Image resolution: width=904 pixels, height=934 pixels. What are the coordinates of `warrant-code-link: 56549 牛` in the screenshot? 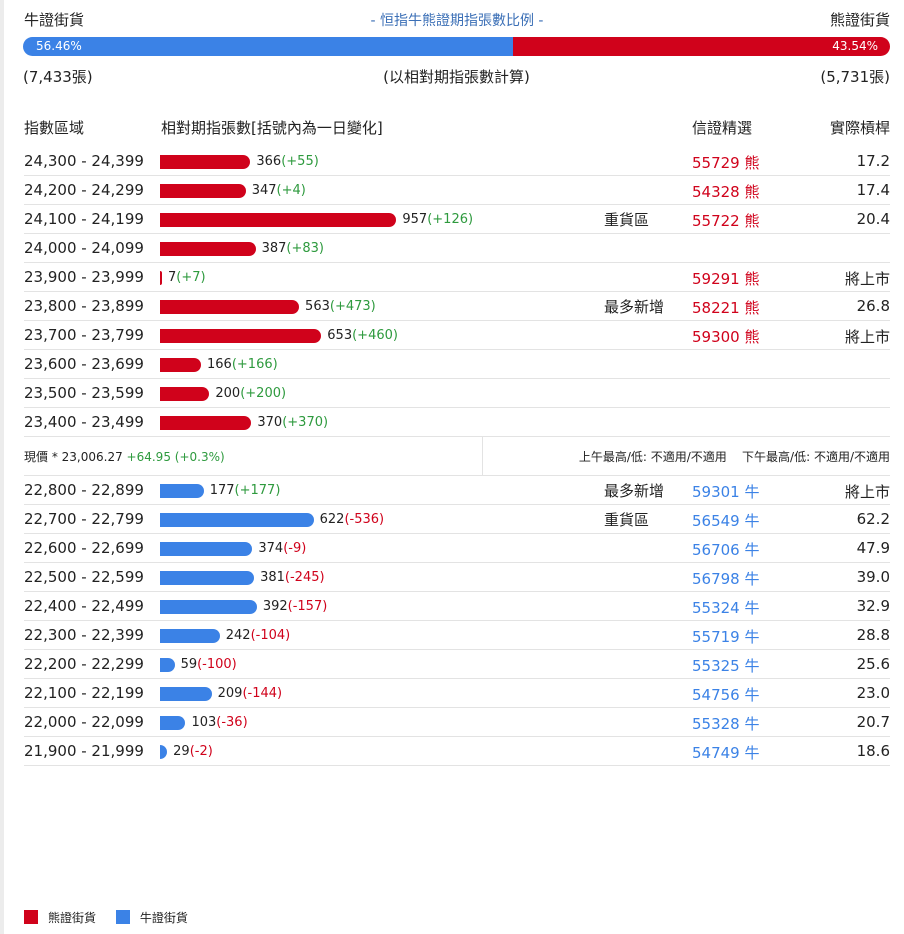 It's located at (726, 521).